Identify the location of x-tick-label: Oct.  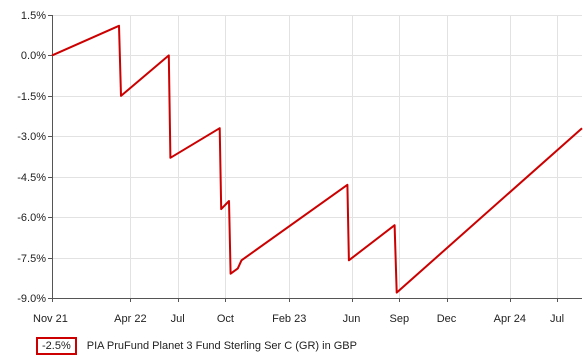
(225, 319).